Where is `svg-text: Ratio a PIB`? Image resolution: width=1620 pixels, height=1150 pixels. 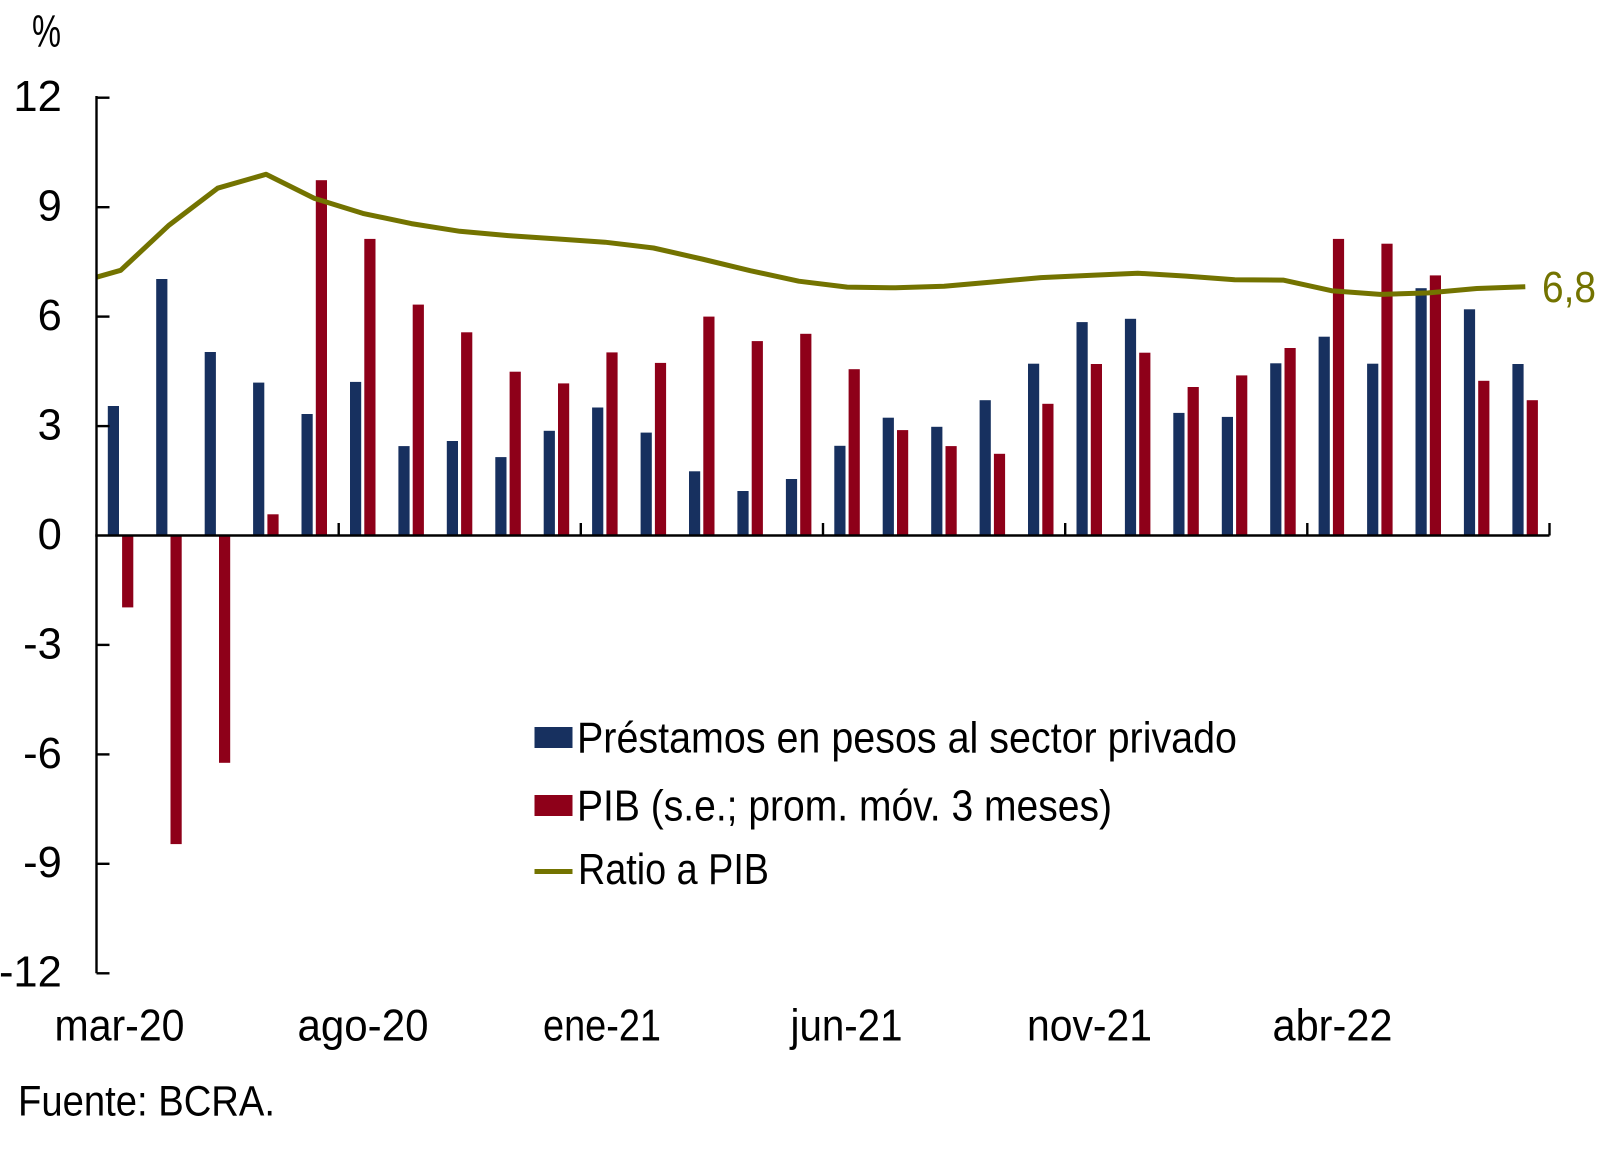
svg-text: Ratio a PIB is located at coordinates (673, 870).